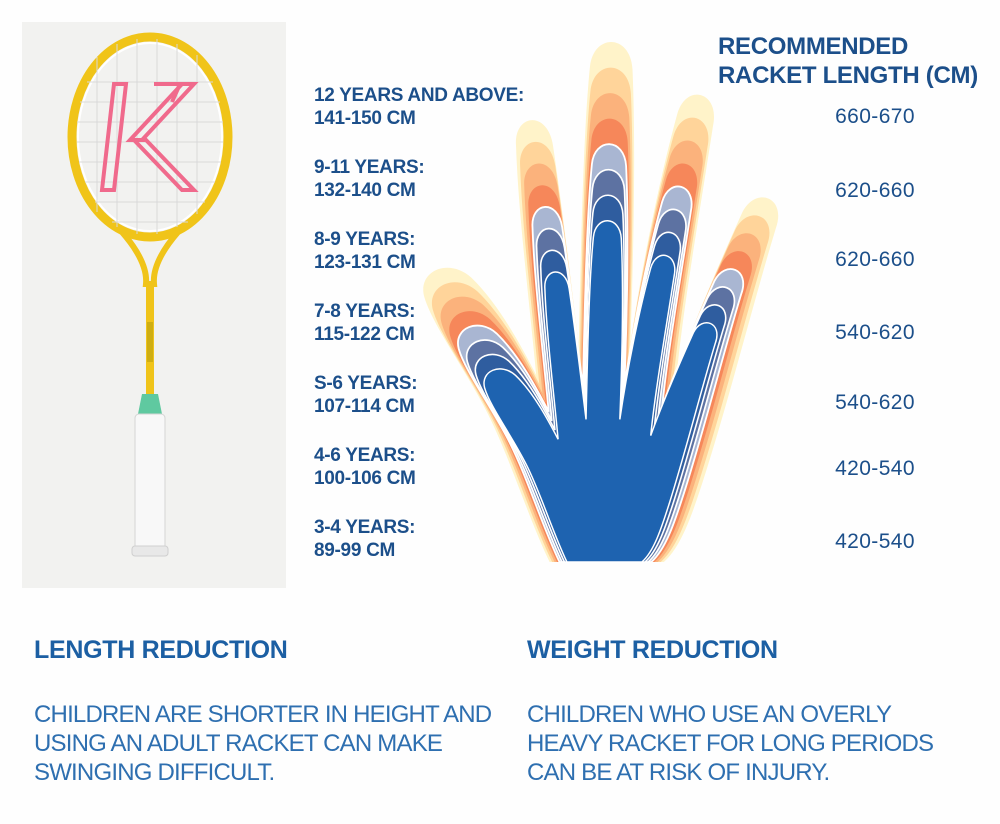 The height and width of the screenshot is (824, 1000). What do you see at coordinates (149, 137) in the screenshot?
I see `brand-logo-icon` at bounding box center [149, 137].